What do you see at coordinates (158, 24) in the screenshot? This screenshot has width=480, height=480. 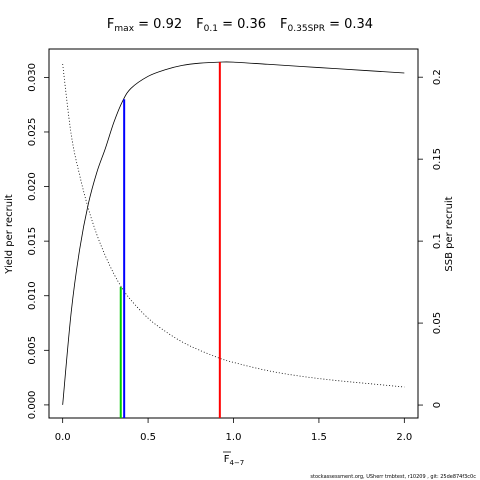 I see `fmax-value: = 0.92` at bounding box center [158, 24].